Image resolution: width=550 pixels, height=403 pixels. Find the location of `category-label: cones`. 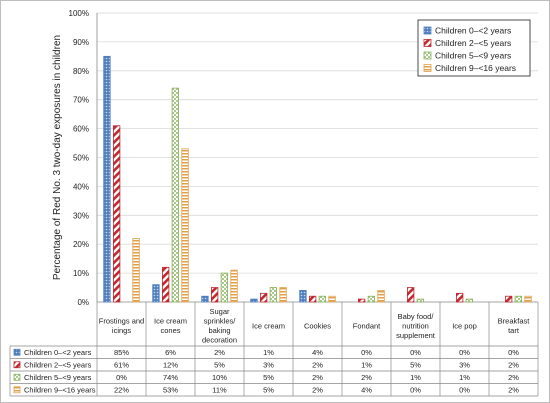

category-label: cones is located at coordinates (170, 330).